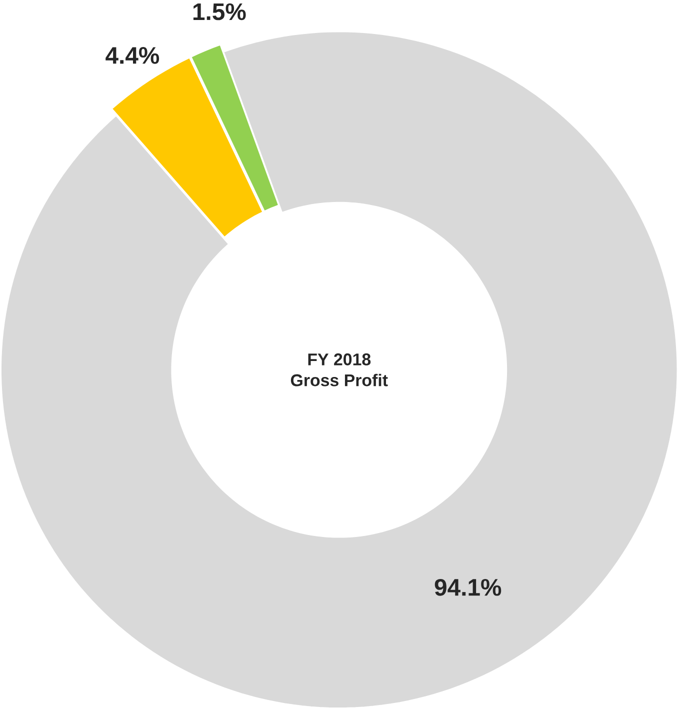  I want to click on data-label: 1.5%, so click(219, 11).